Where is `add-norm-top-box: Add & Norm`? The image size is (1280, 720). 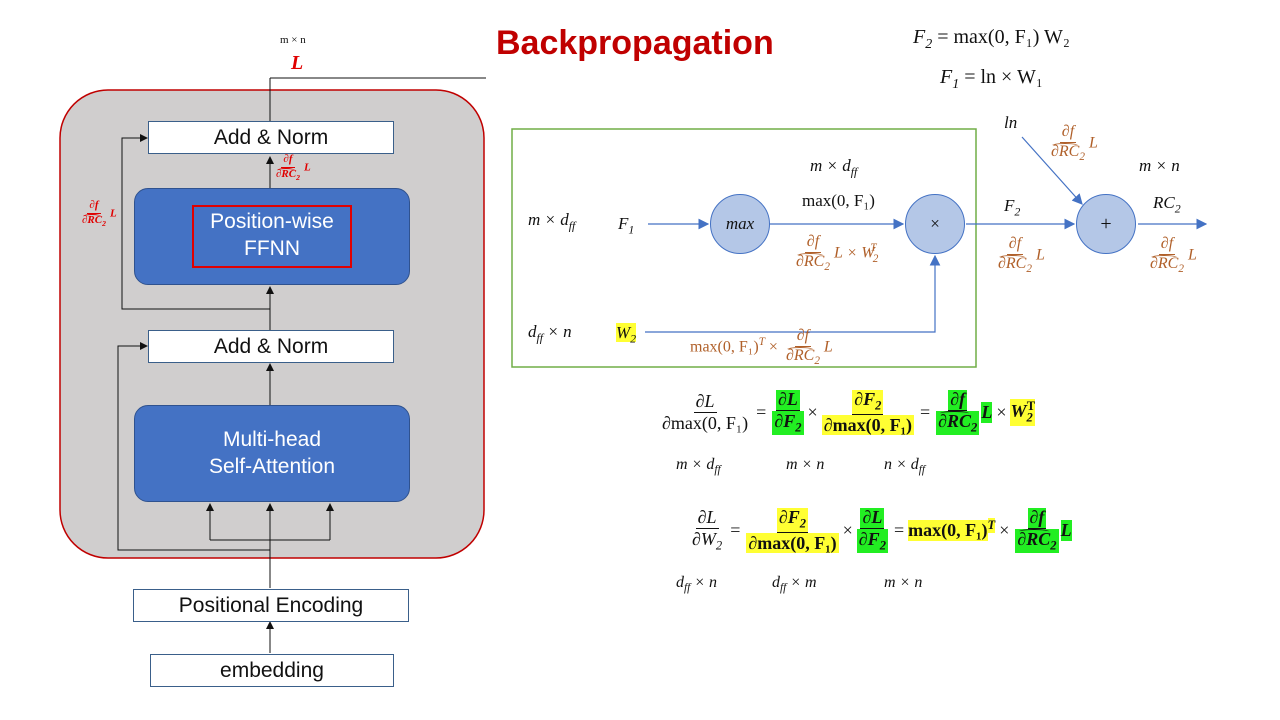
add-norm-top-box: Add & Norm is located at coordinates (271, 137).